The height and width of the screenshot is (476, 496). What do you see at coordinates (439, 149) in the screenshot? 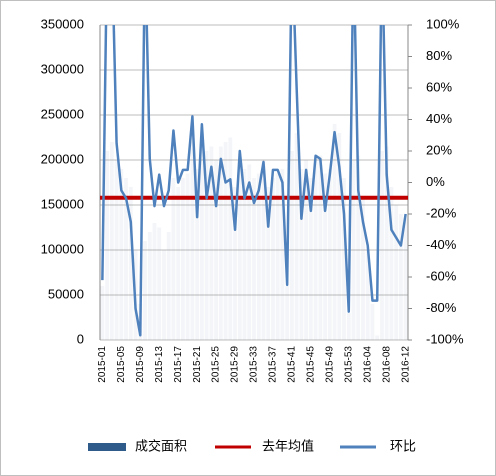
I see `y2-tick-label: 20%` at bounding box center [439, 149].